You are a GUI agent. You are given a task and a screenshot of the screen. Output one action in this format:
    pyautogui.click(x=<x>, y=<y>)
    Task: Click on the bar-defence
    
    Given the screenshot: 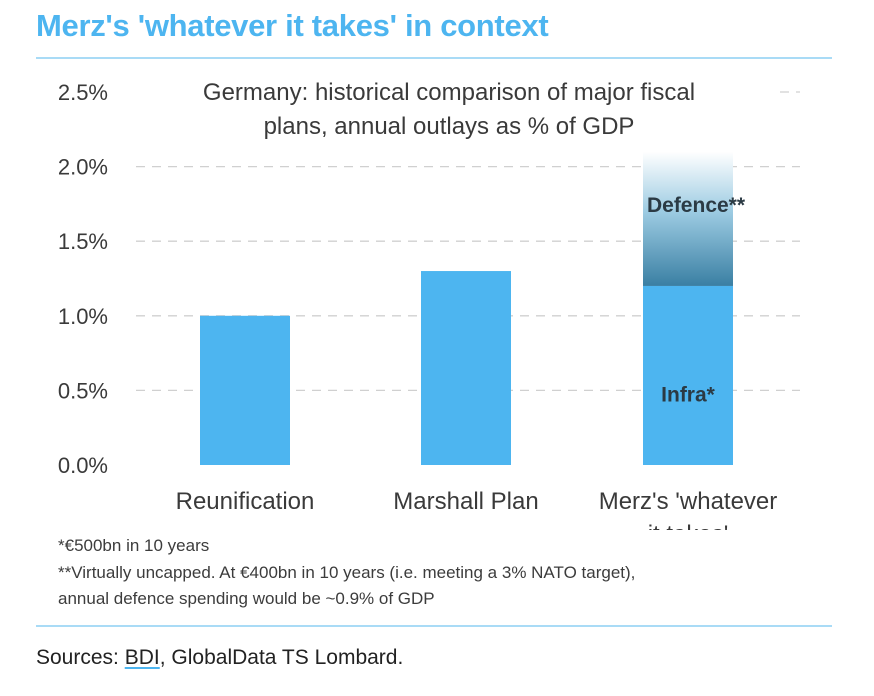 What is the action you would take?
    pyautogui.click(x=688, y=218)
    